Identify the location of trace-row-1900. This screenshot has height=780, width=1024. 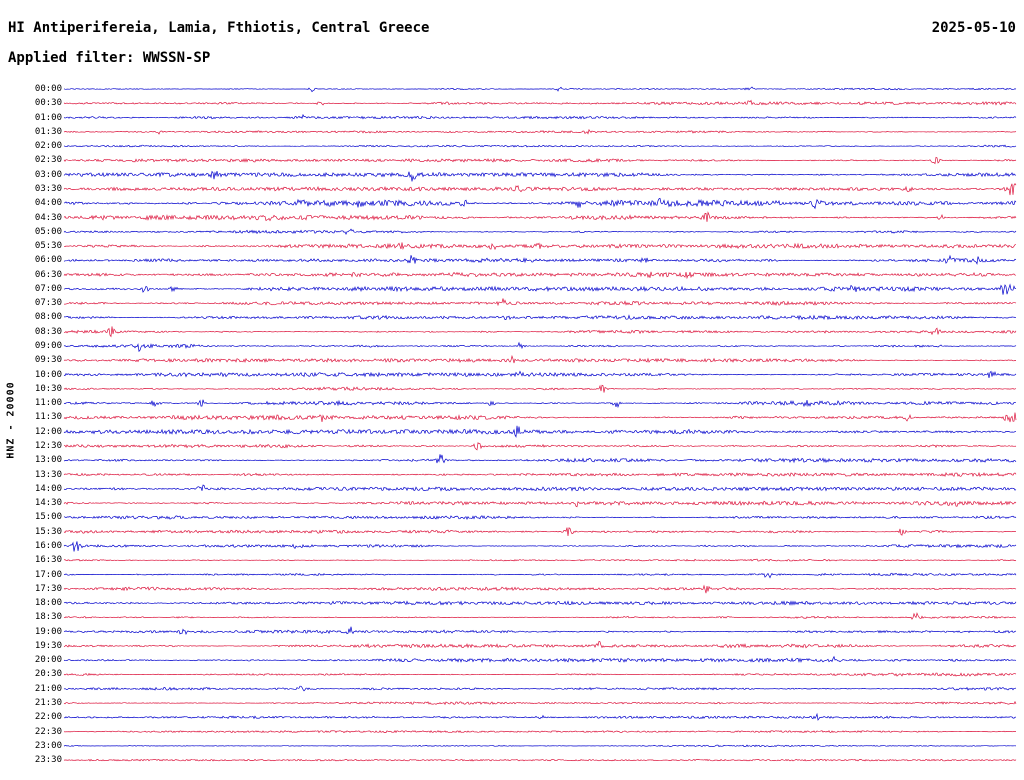
(540, 630).